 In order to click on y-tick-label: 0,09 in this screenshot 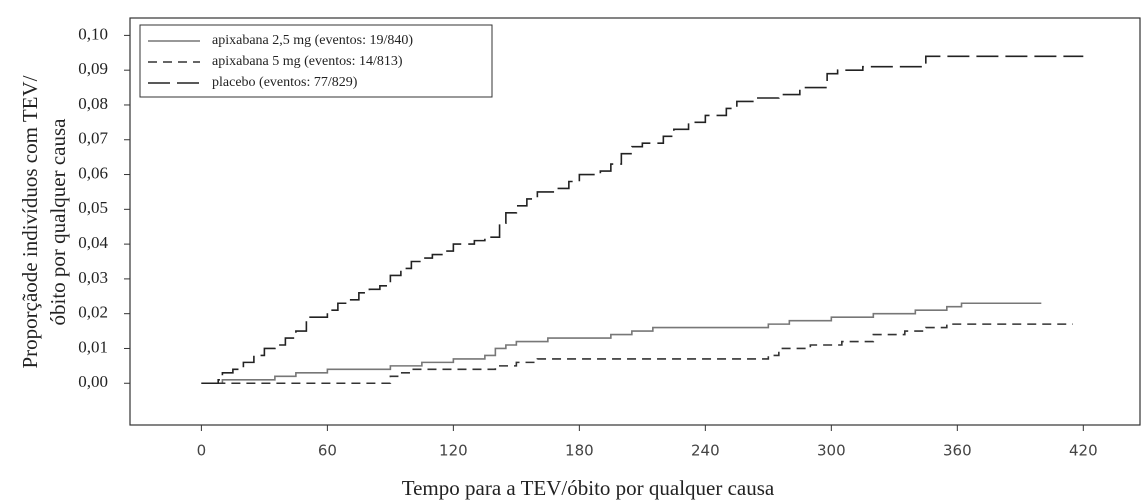, I will do `click(93, 68)`.